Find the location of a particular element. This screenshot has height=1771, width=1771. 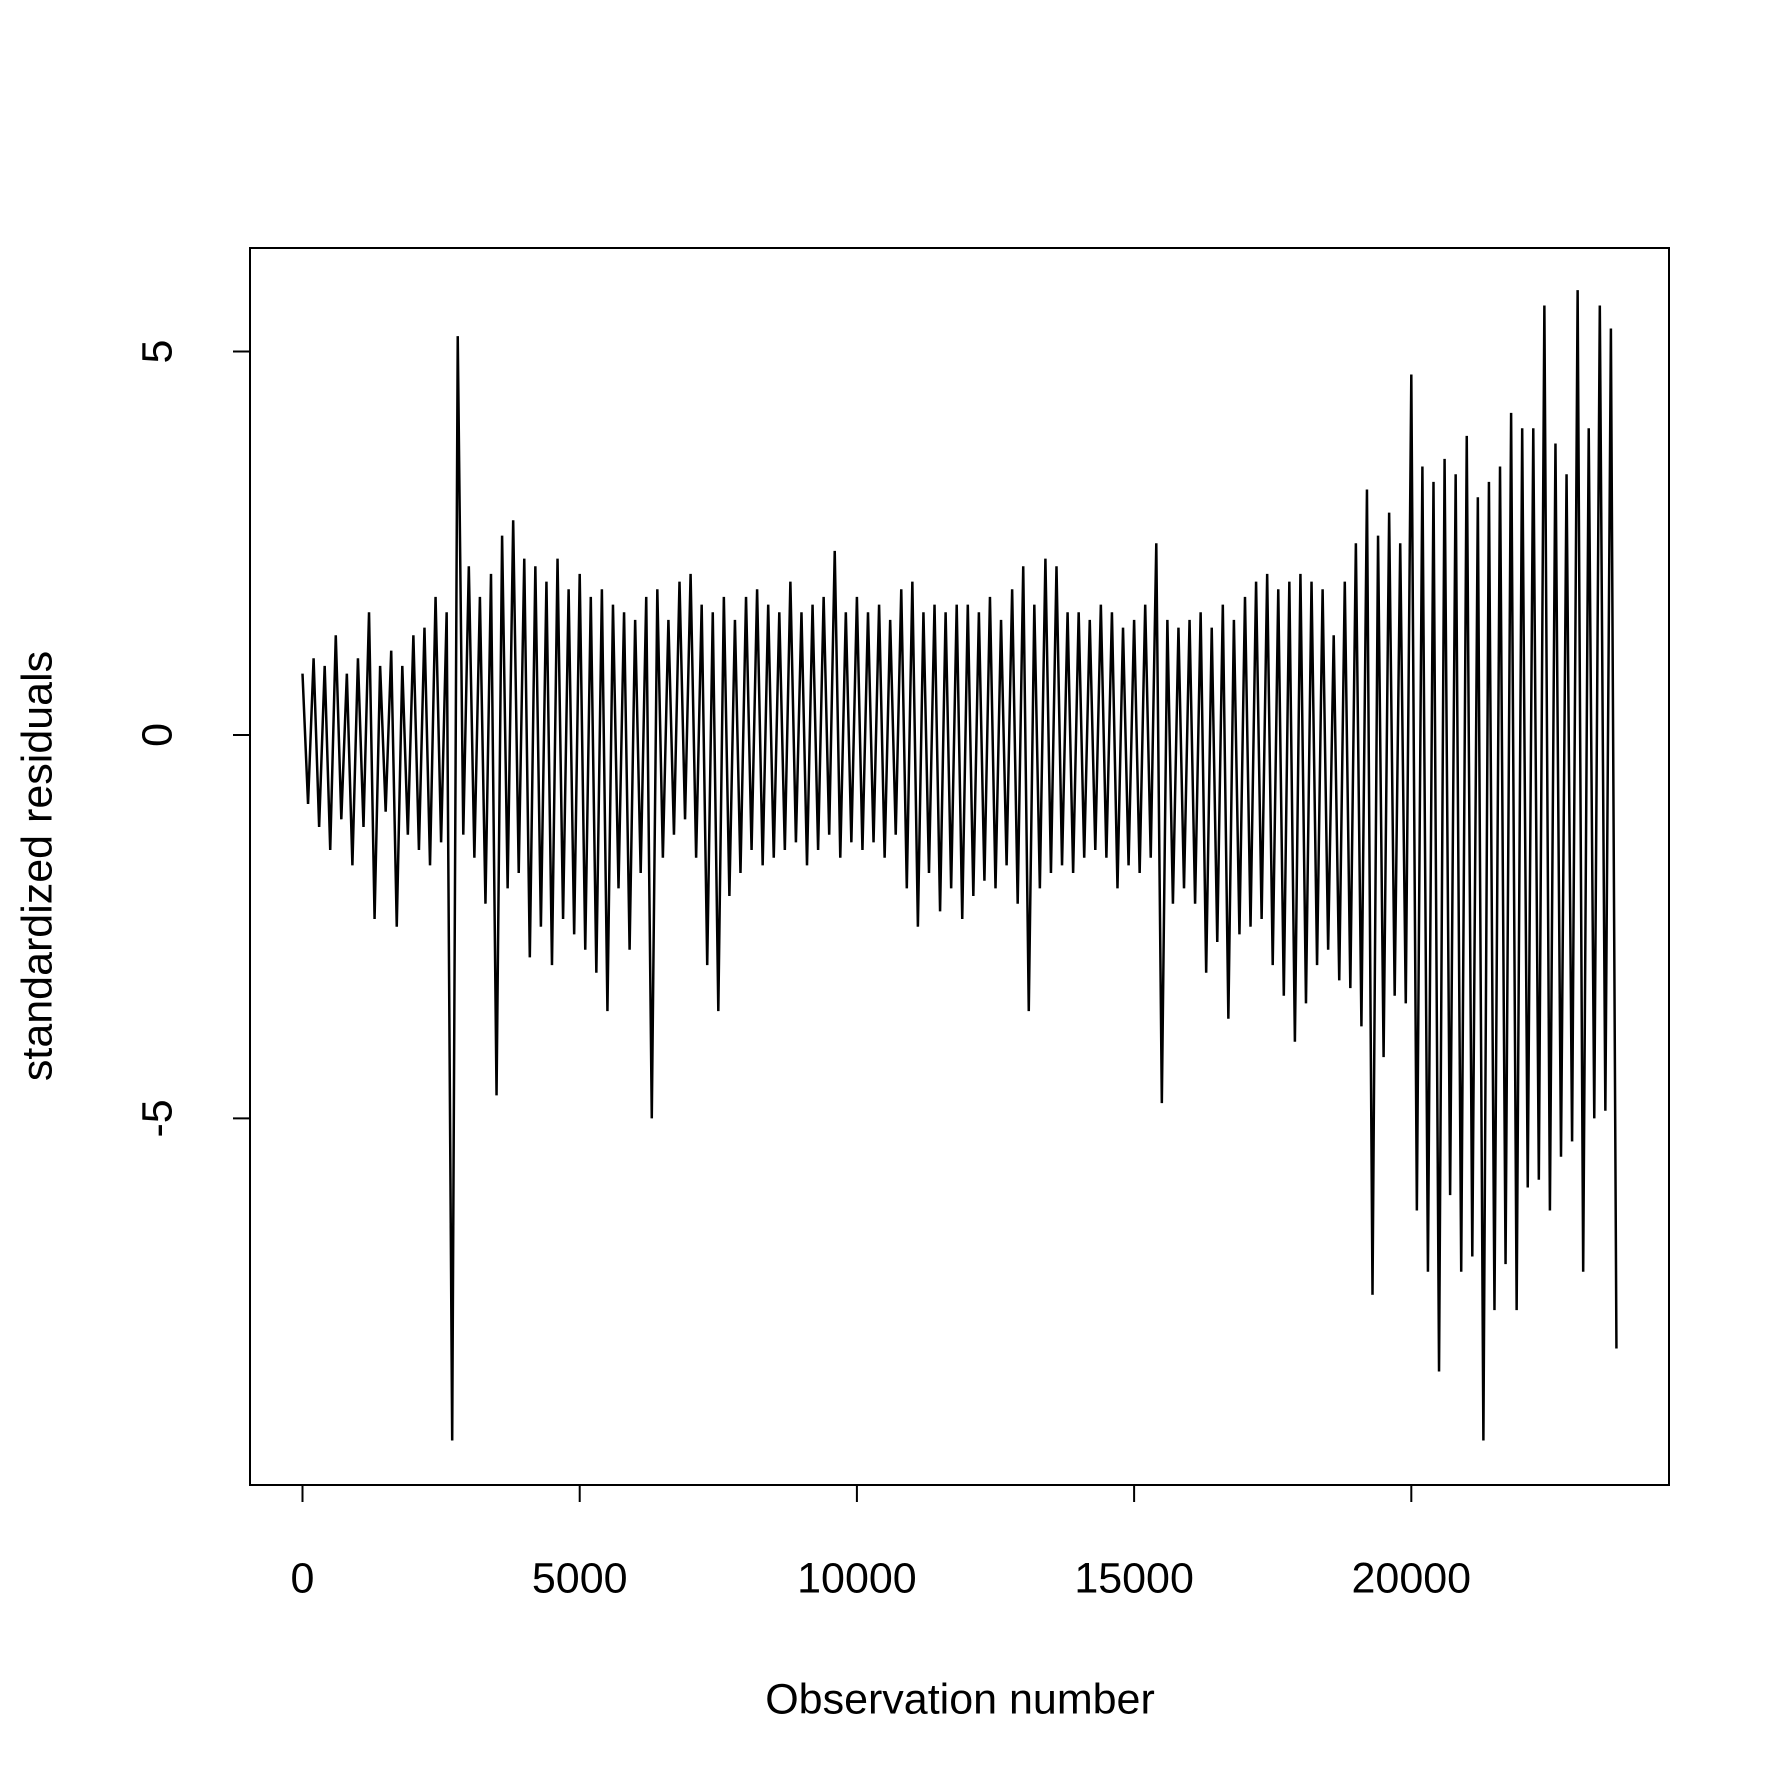

y-tick-label: -5 is located at coordinates (157, 1118).